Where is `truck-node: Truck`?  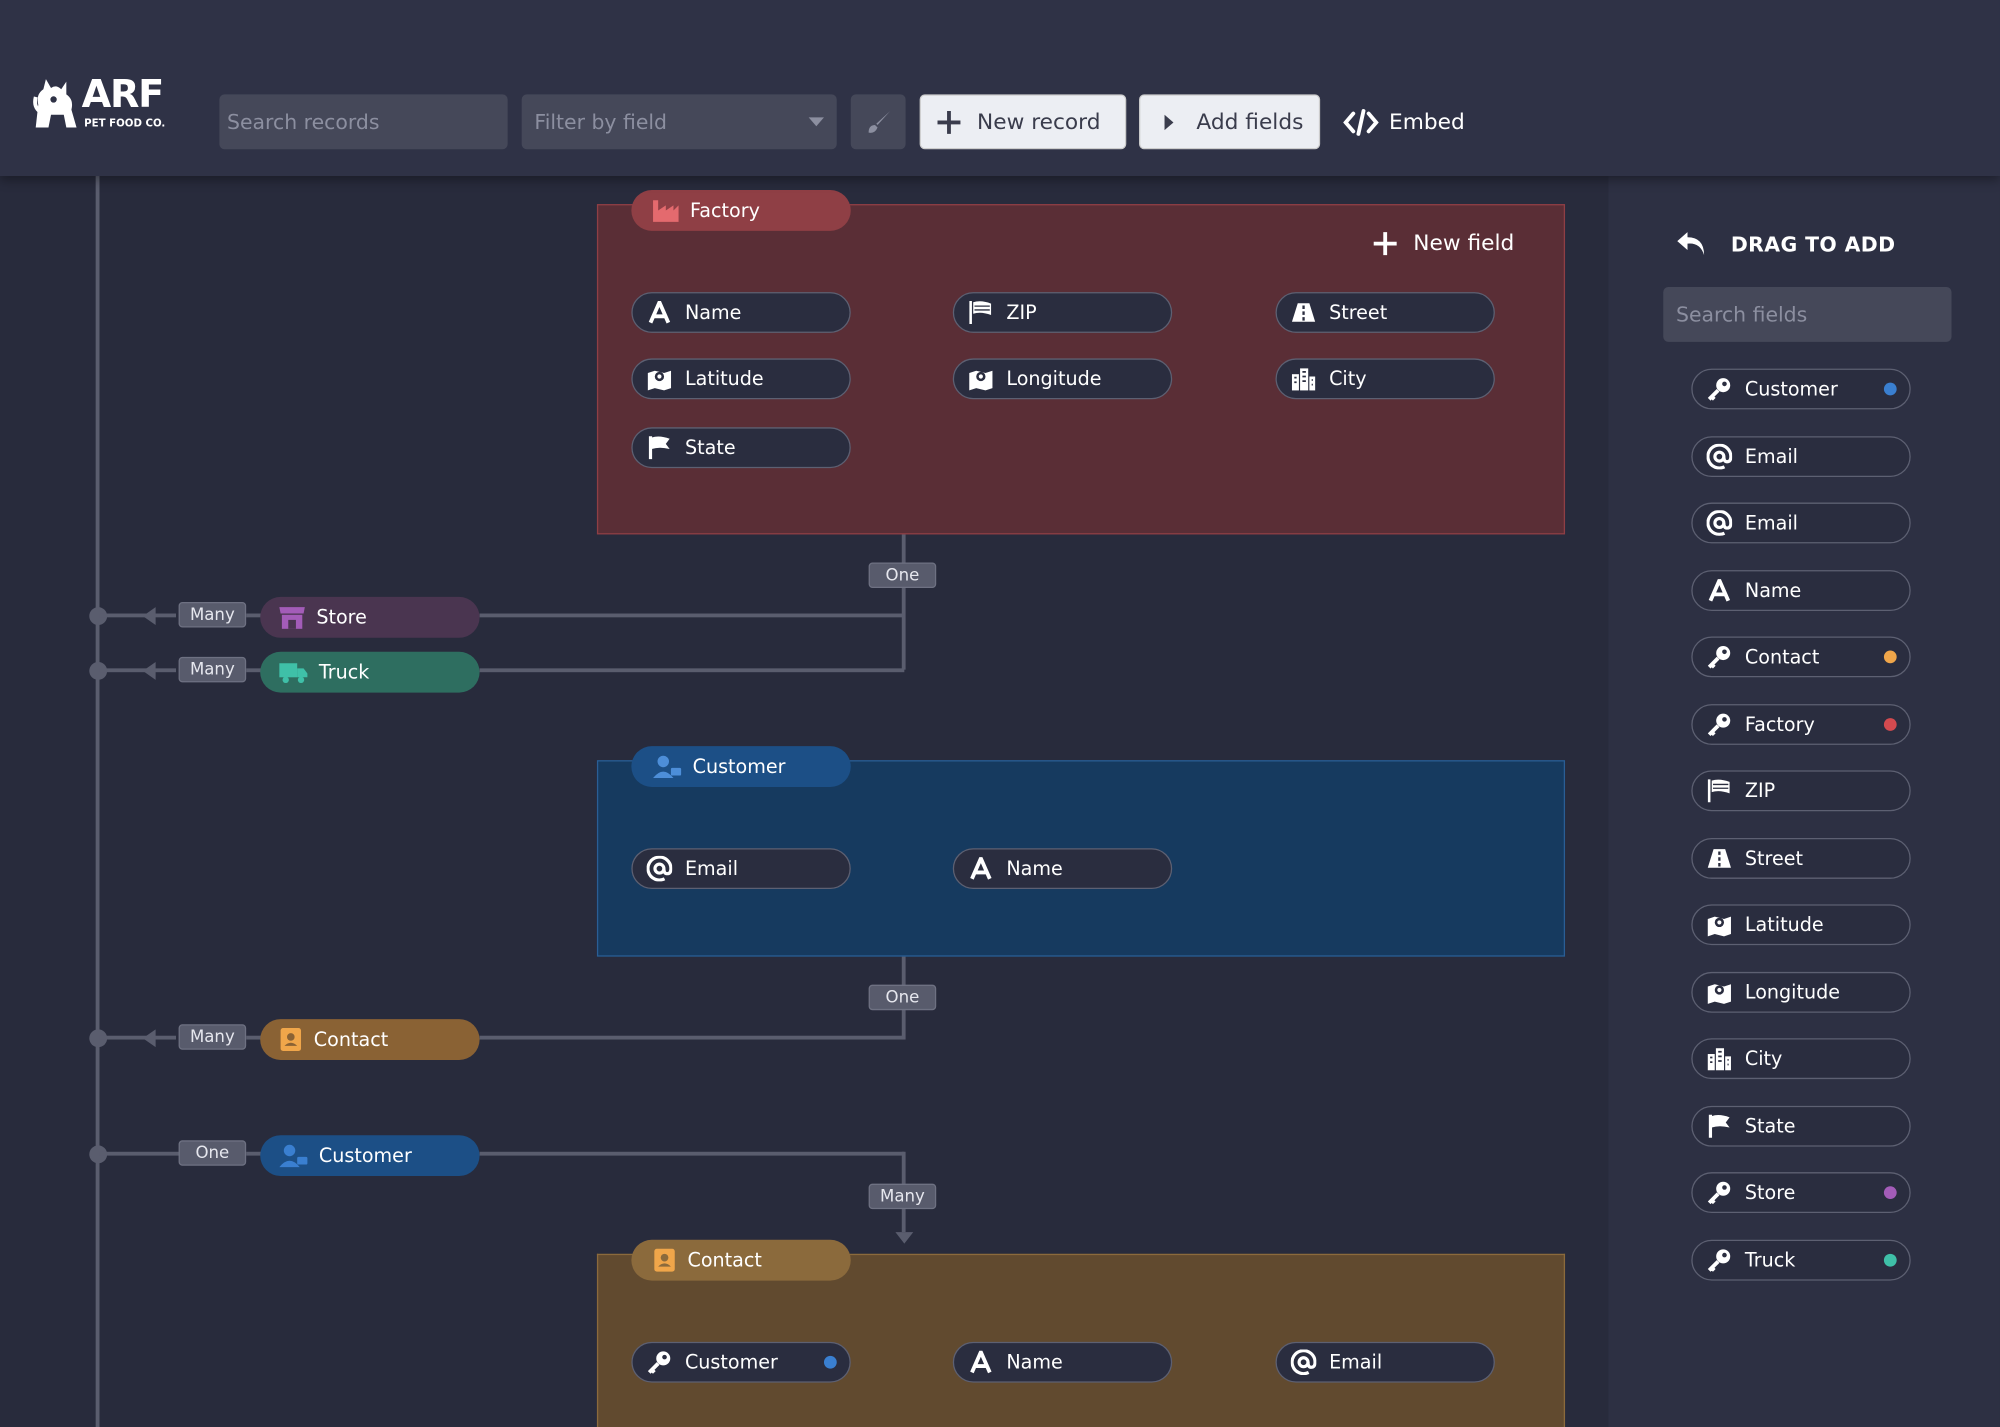
truck-node: Truck is located at coordinates (370, 672).